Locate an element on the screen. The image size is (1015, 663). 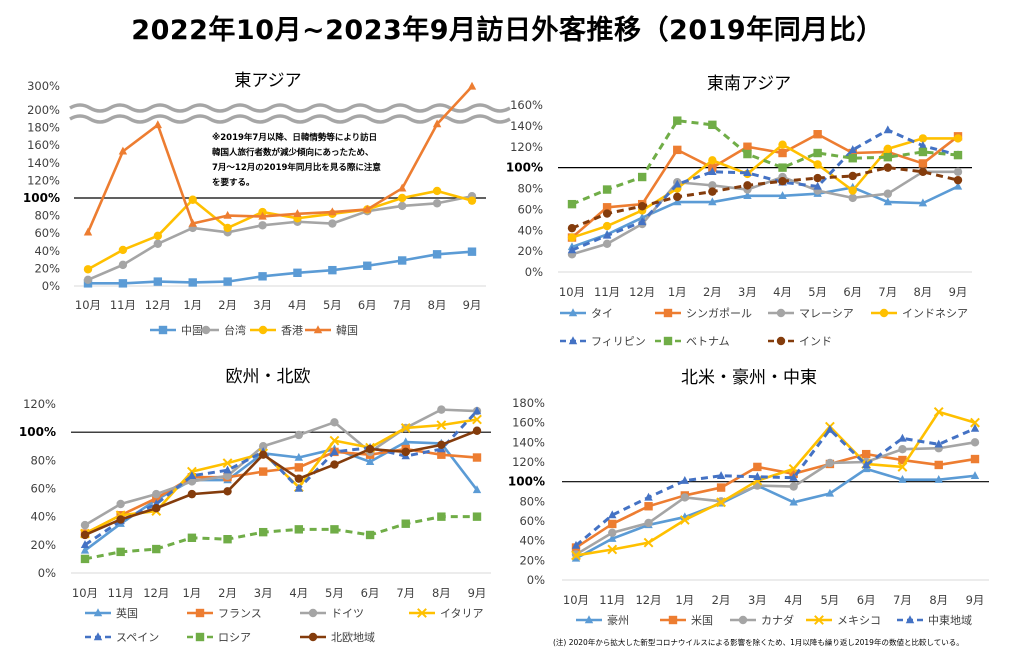
annotation-text: 7月～12月の2019年同月比を見る際に注意 is located at coordinates (296, 167).